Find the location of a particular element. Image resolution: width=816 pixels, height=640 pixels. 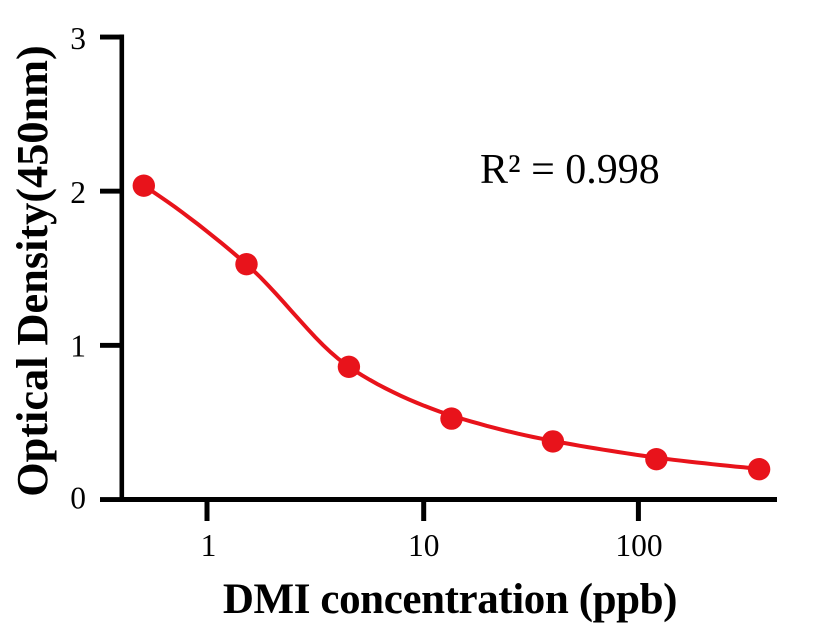

svg-text: 2 is located at coordinates (78, 192).